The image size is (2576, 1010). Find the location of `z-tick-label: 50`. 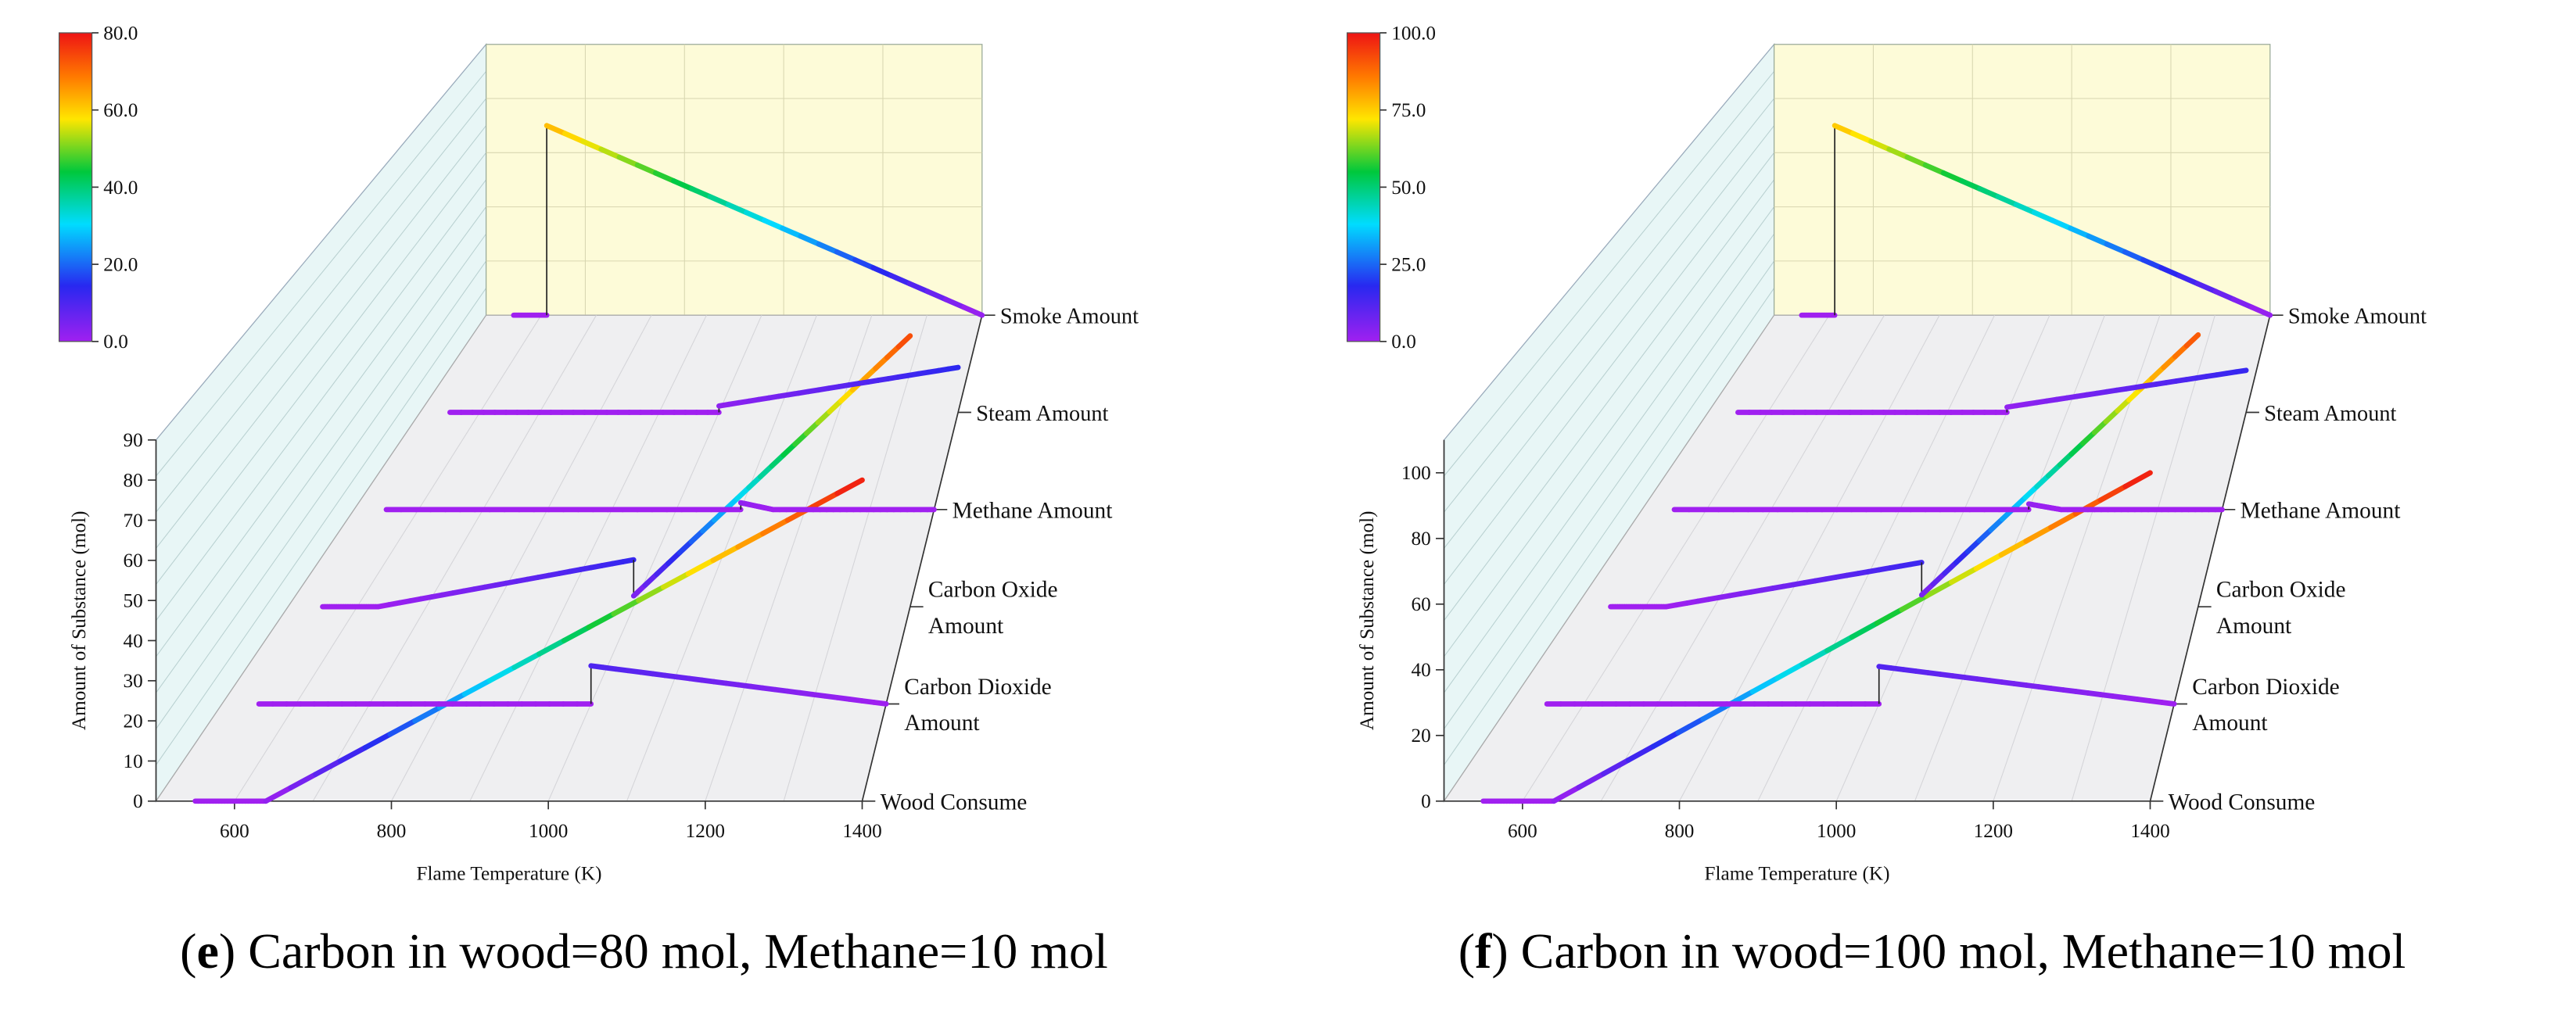

z-tick-label: 50 is located at coordinates (133, 601).